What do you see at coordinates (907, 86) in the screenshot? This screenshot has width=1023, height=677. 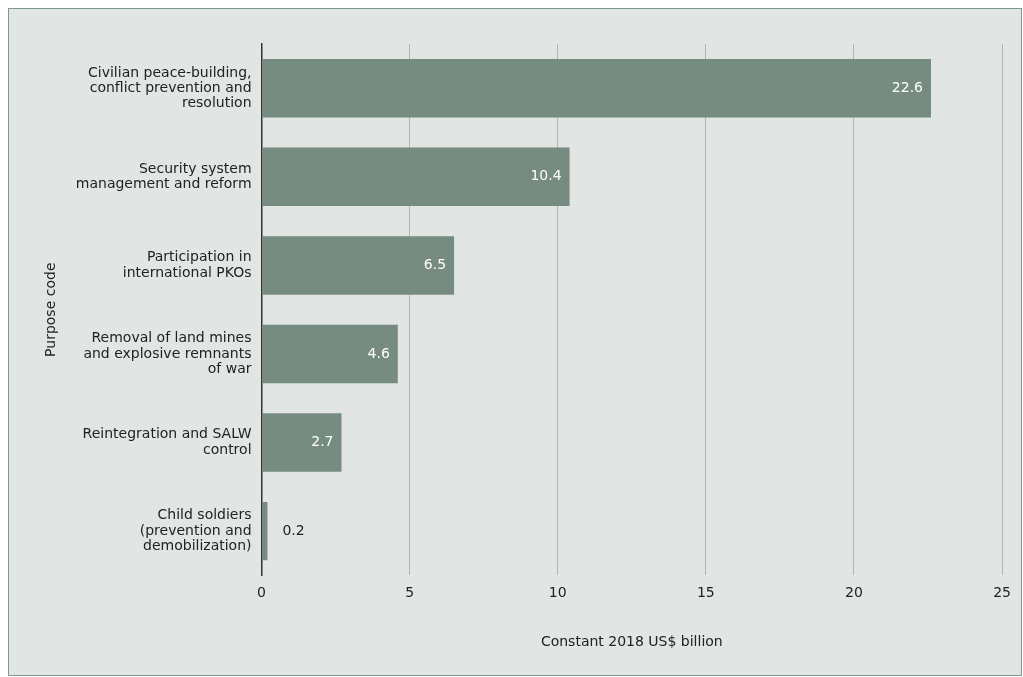 I see `data-label: 22.6` at bounding box center [907, 86].